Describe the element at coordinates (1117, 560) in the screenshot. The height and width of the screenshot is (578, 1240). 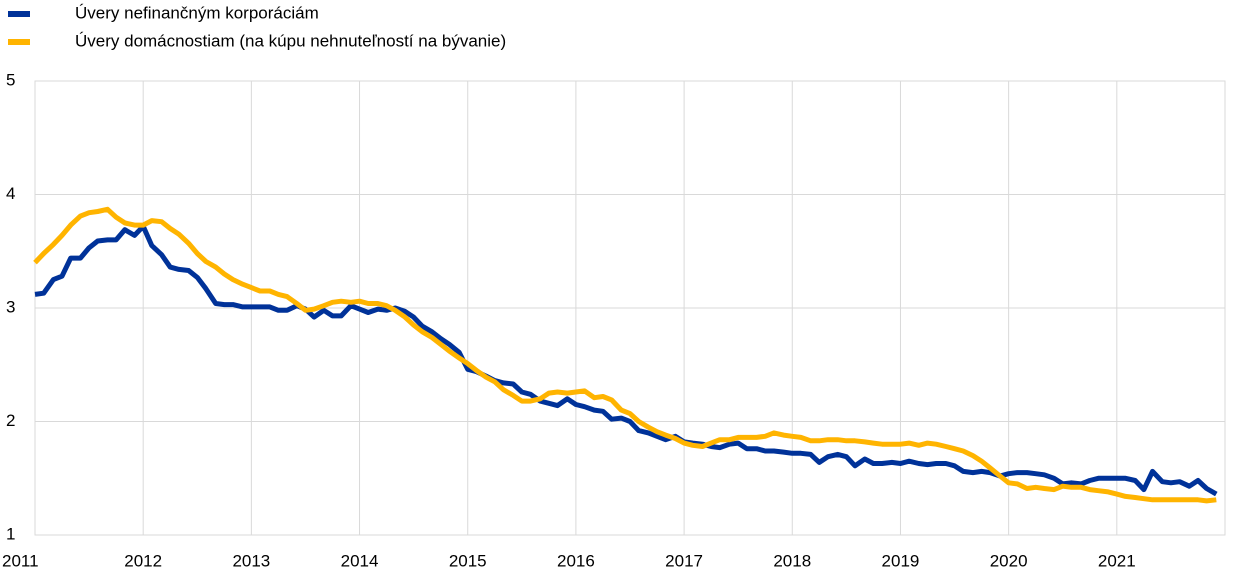
I see `x-tick-label: 2021` at that location.